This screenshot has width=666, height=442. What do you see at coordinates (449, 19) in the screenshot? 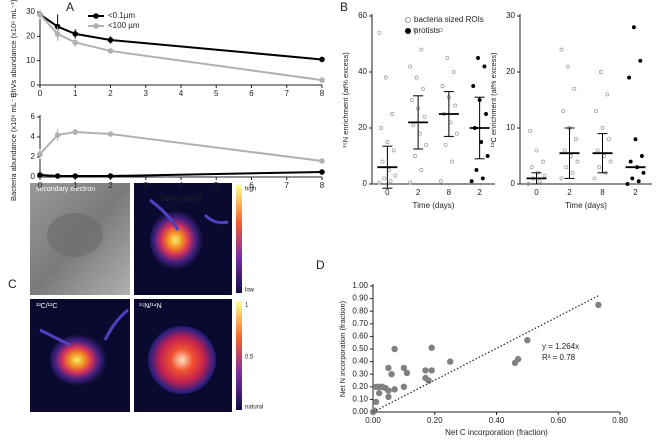
I see `legend-label: bacteria sized ROIs` at bounding box center [449, 19].